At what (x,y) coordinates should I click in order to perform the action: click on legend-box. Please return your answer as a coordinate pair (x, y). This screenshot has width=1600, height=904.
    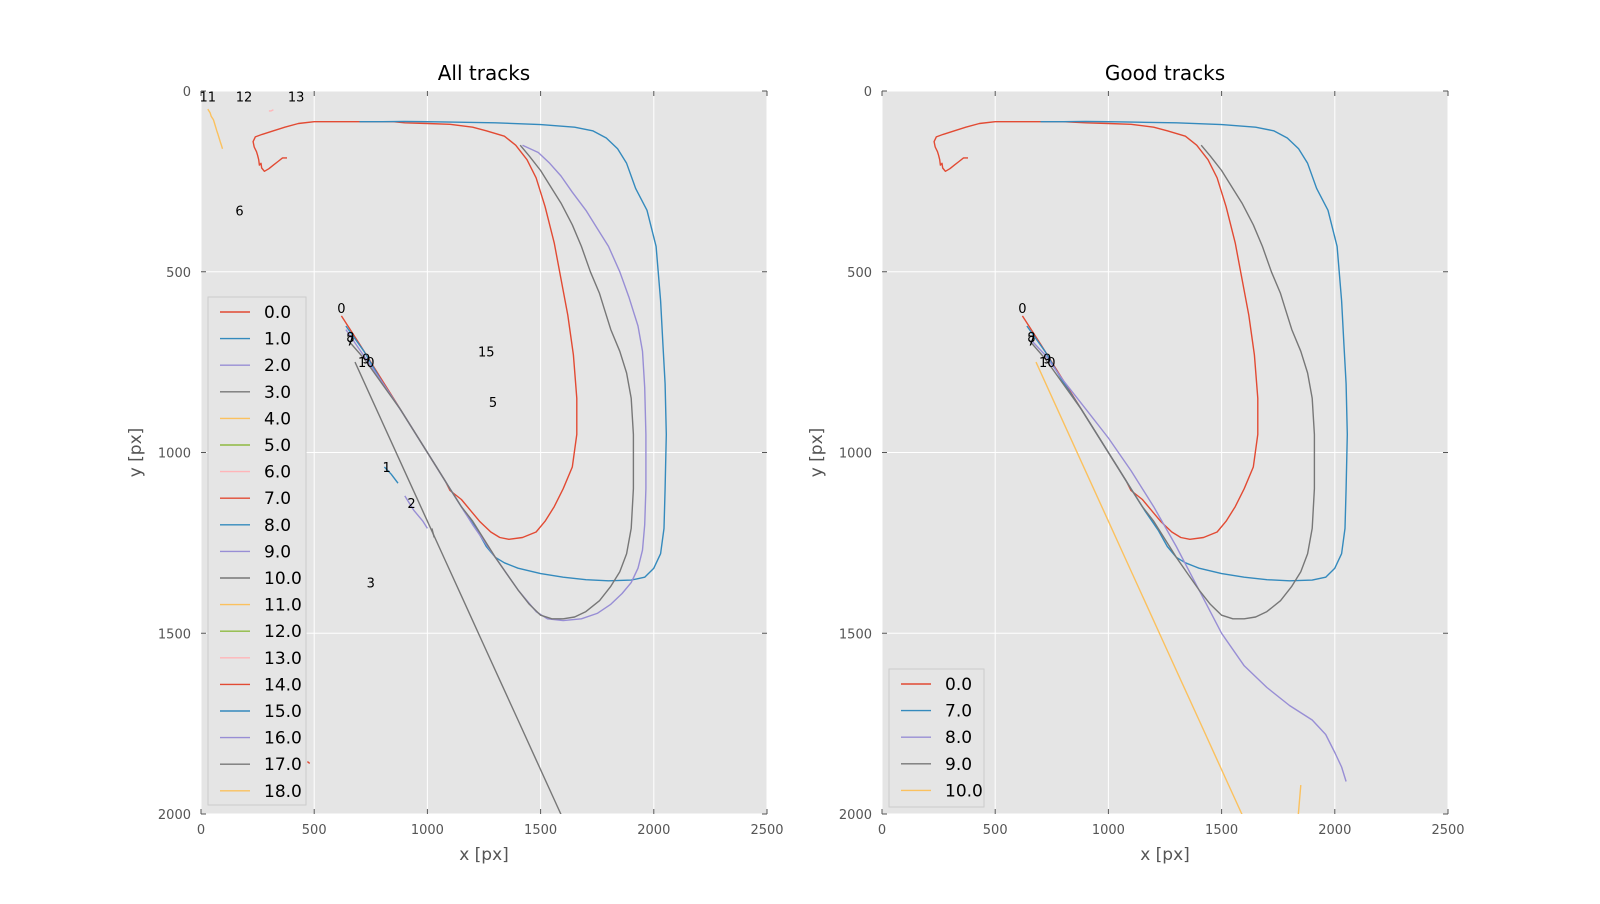
    Looking at the image, I should click on (936, 738).